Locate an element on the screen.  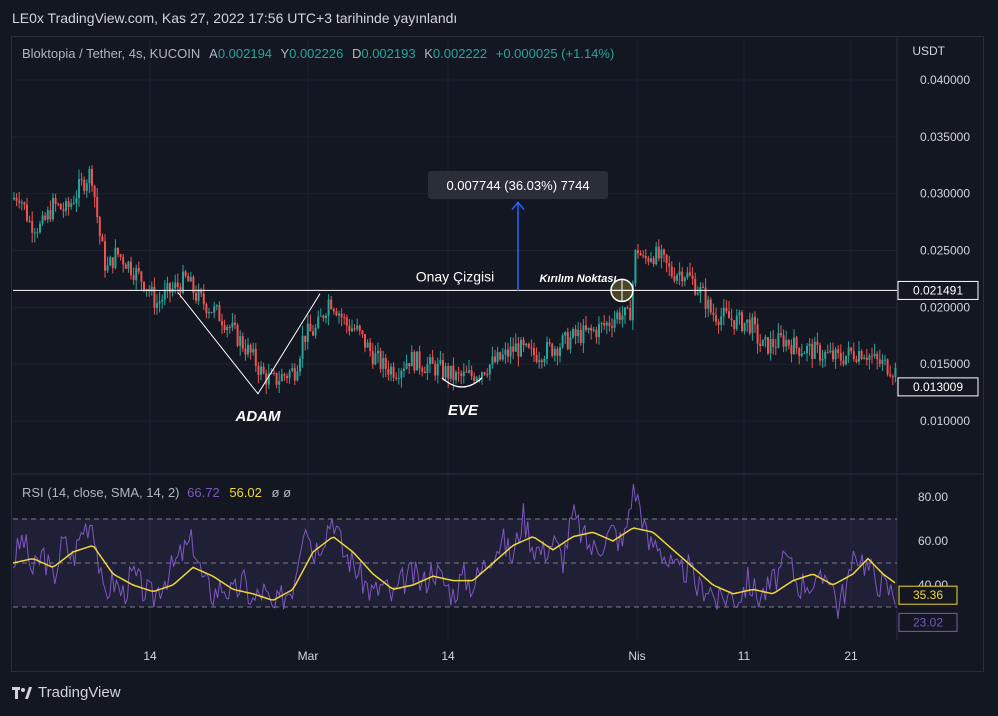
close-value: 0.002222 is located at coordinates (460, 53).